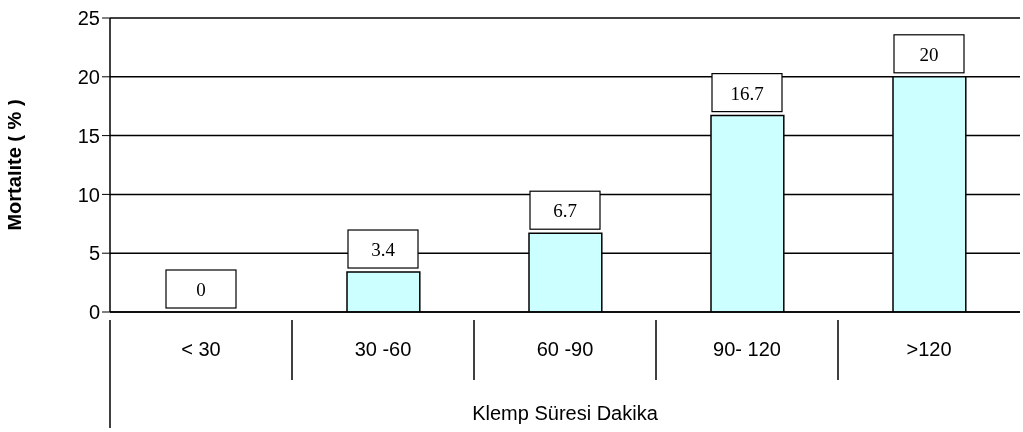 Image resolution: width=1023 pixels, height=432 pixels. What do you see at coordinates (565, 349) in the screenshot?
I see `x-tick-label: 60 -90` at bounding box center [565, 349].